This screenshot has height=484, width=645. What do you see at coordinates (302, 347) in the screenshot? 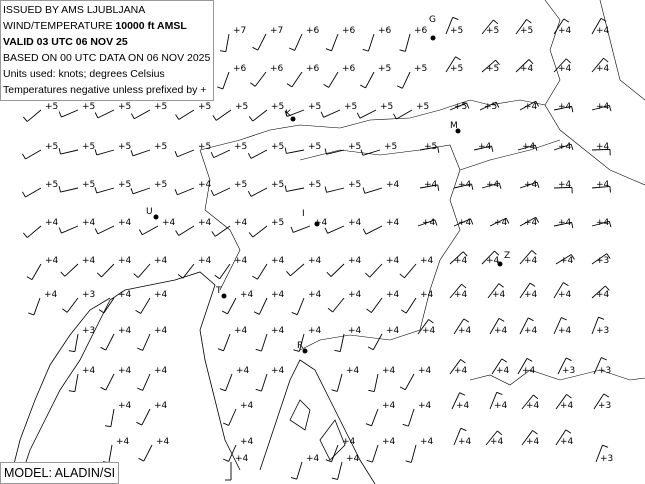
I see `city-r: R` at bounding box center [302, 347].